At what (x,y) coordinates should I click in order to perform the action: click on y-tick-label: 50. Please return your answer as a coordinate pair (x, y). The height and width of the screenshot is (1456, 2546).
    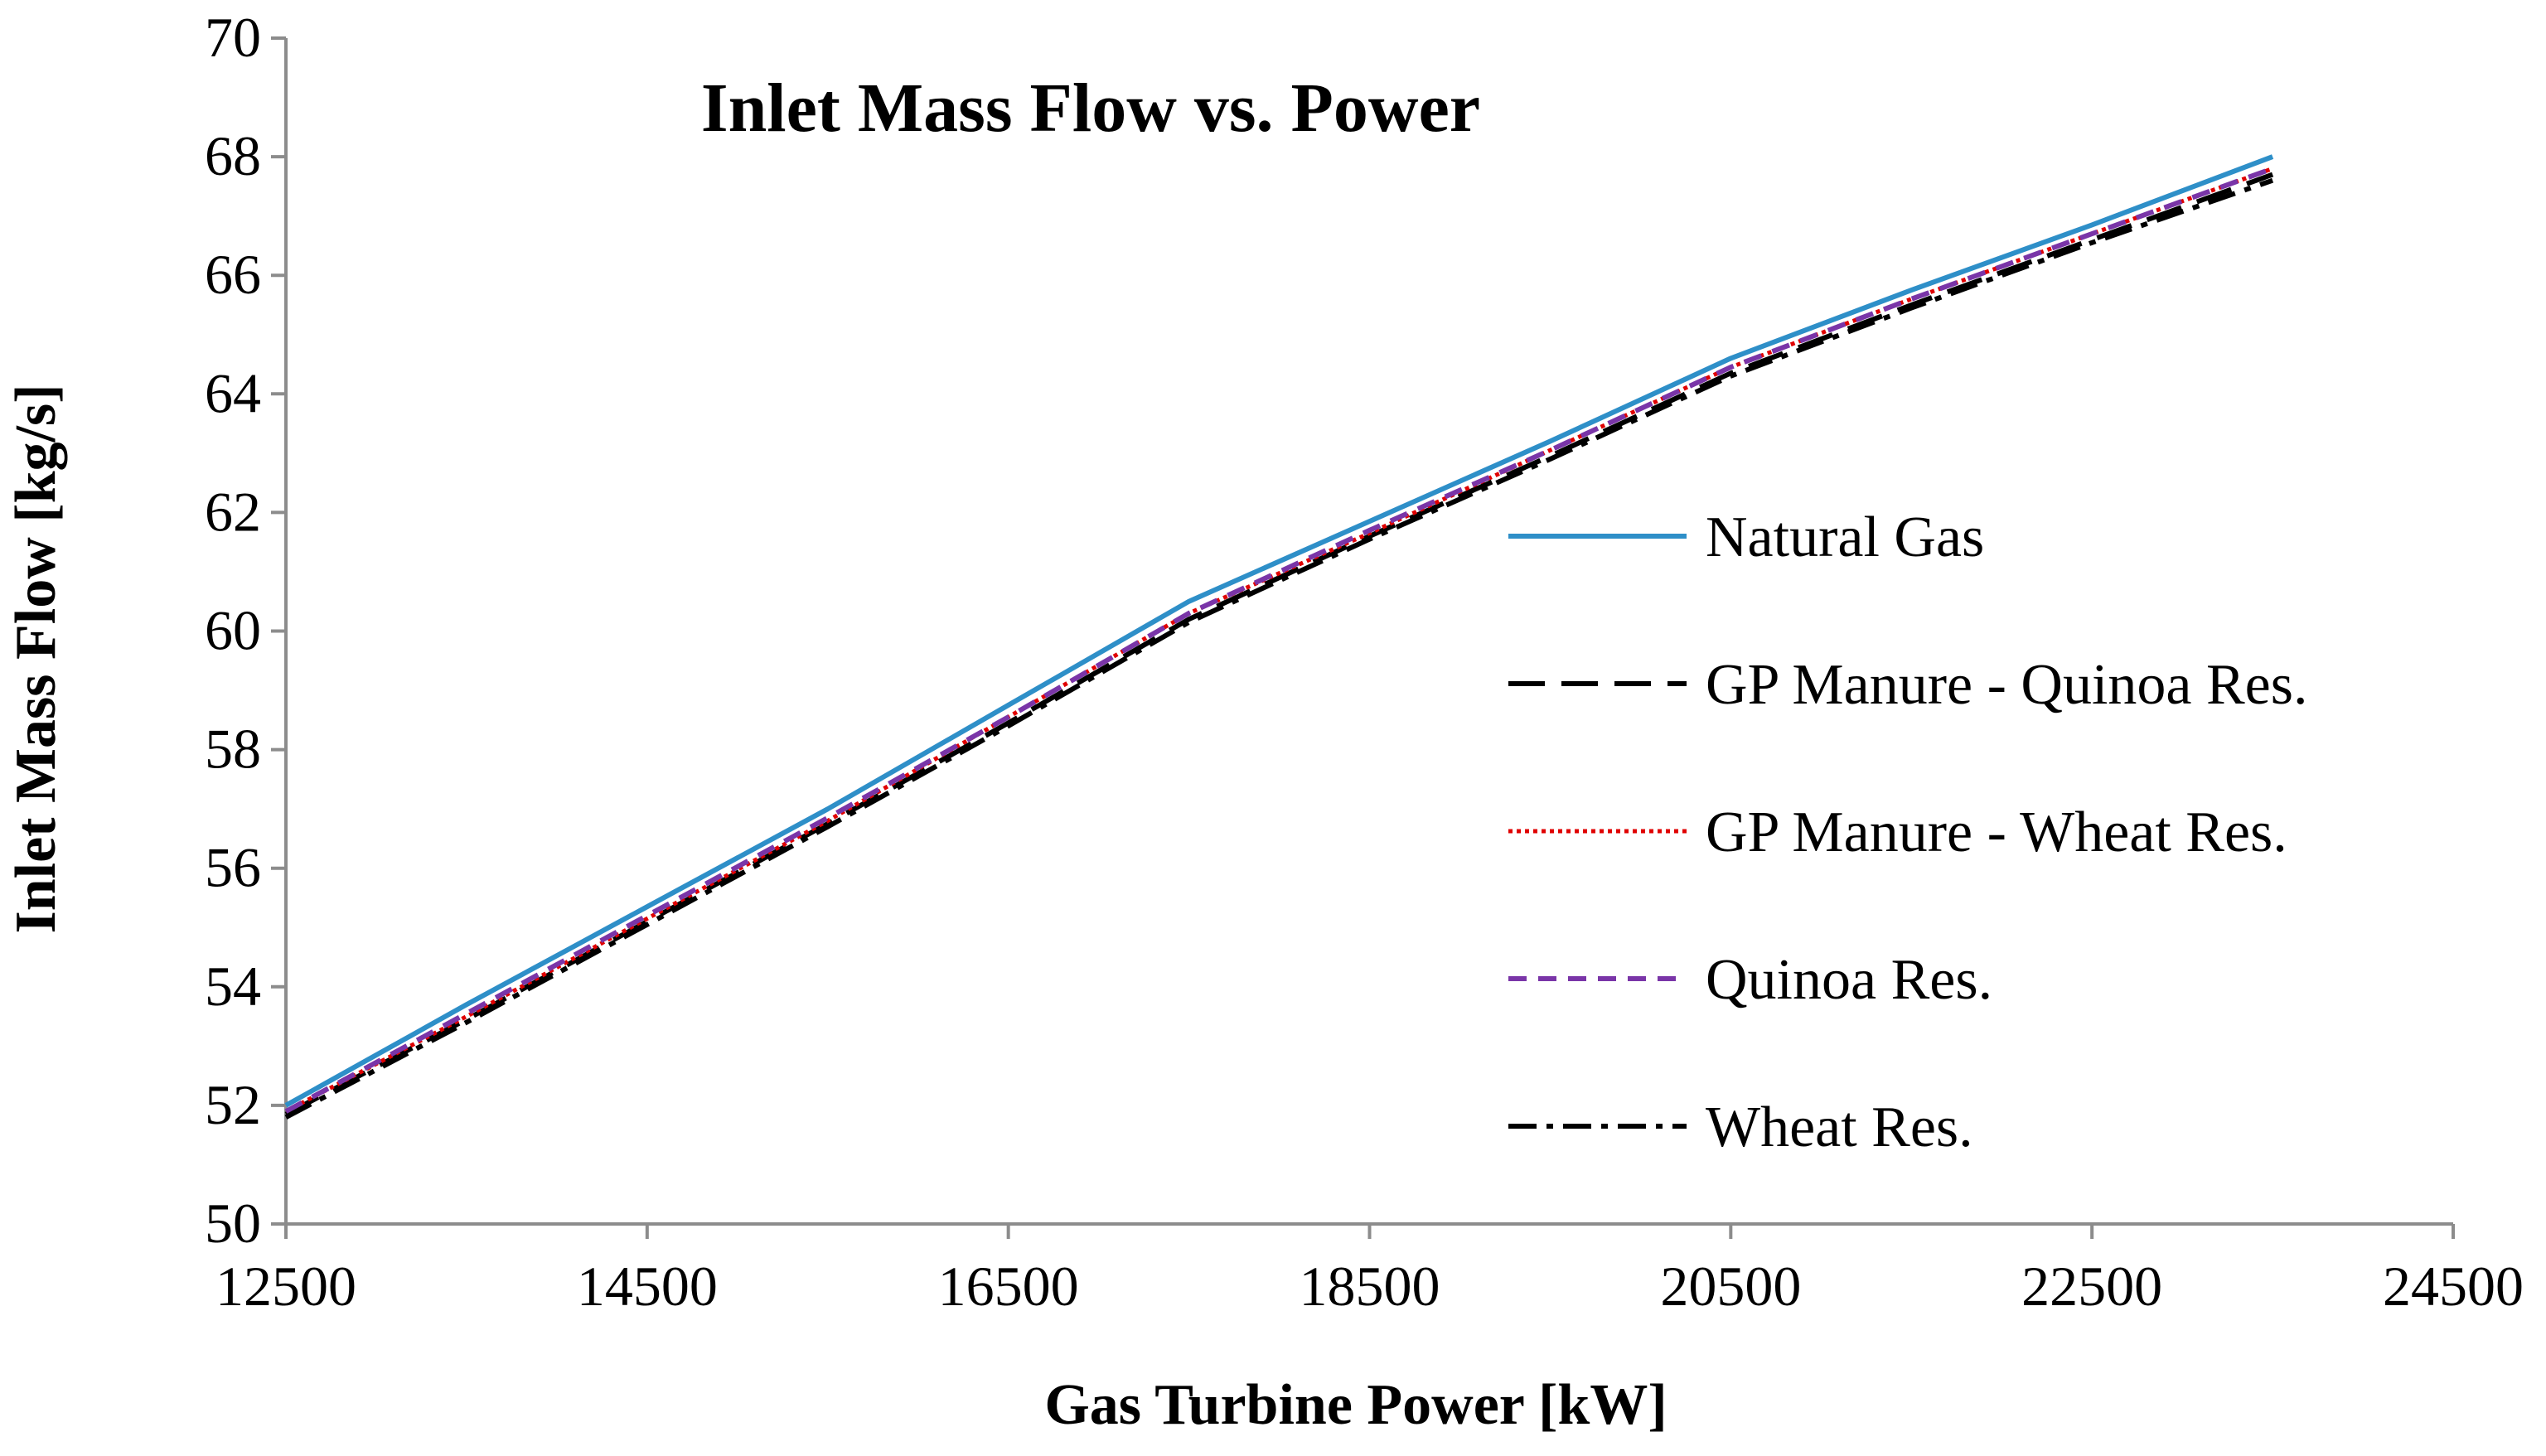
    Looking at the image, I should click on (233, 1223).